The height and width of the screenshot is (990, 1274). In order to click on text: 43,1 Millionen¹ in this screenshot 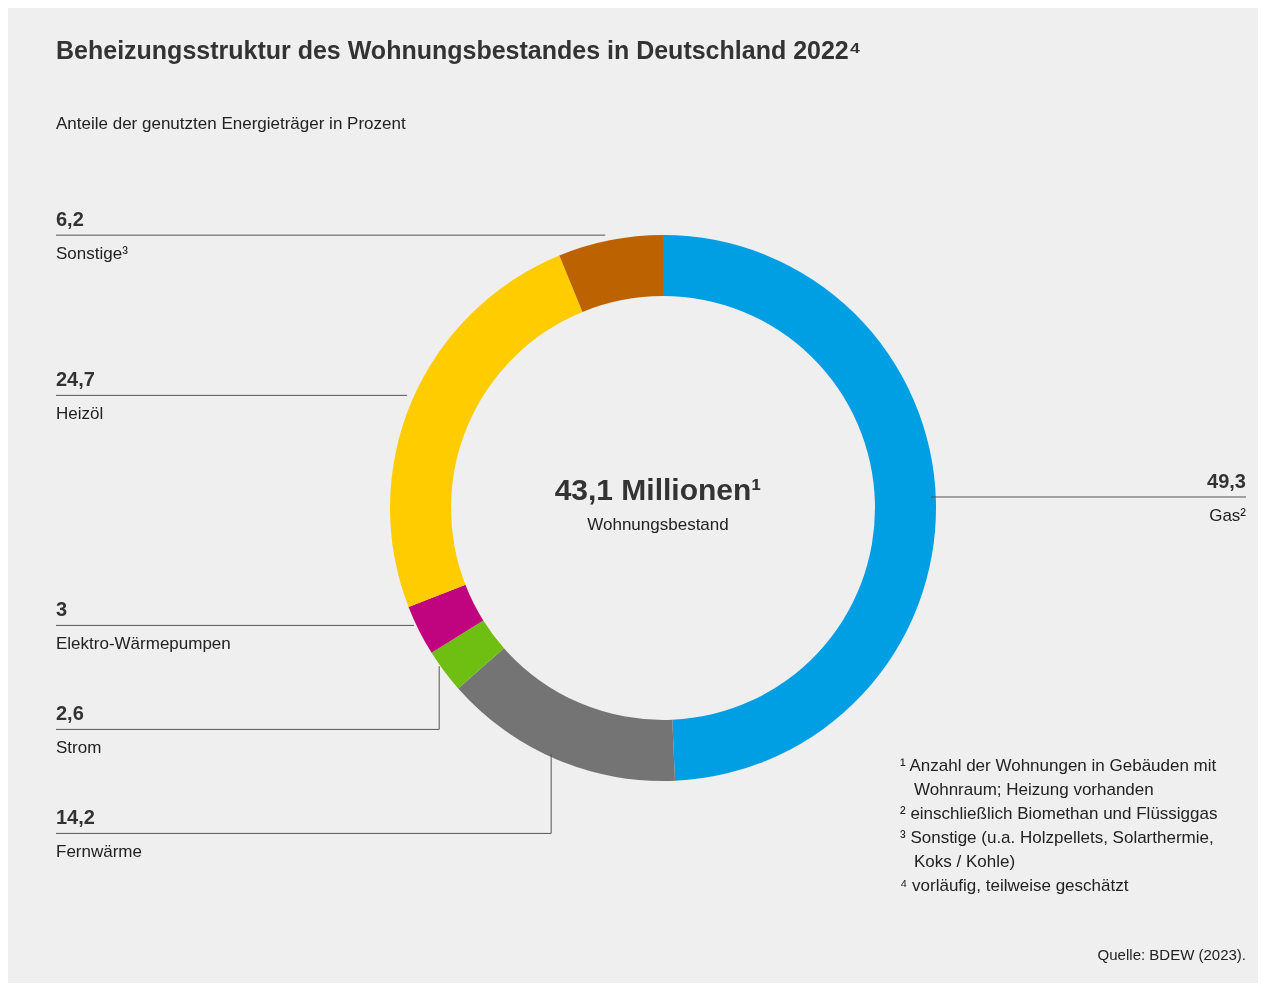, I will do `click(658, 490)`.